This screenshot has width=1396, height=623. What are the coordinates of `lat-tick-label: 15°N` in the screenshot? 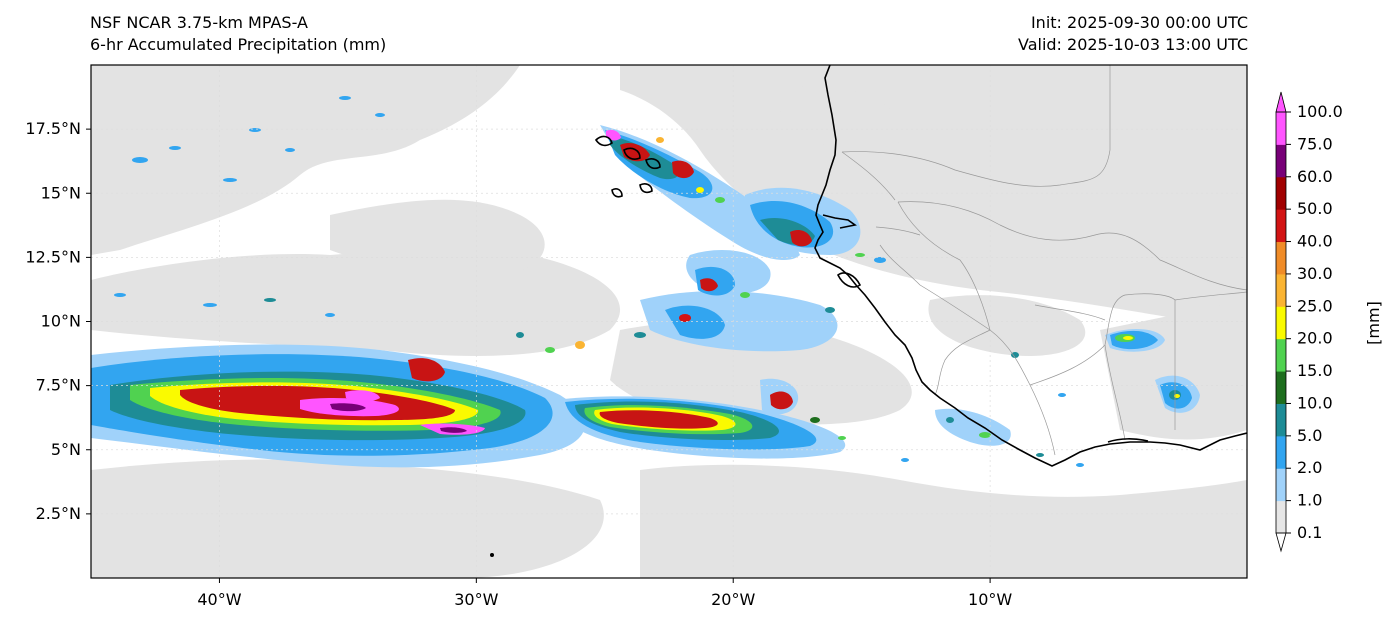 It's located at (61, 192).